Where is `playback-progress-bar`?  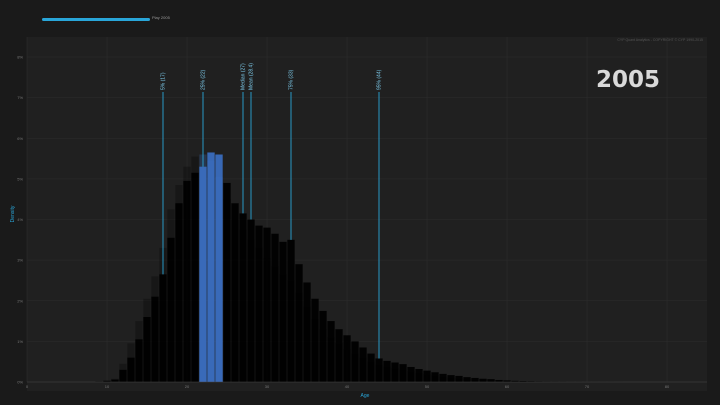
playback-progress-bar is located at coordinates (96, 19).